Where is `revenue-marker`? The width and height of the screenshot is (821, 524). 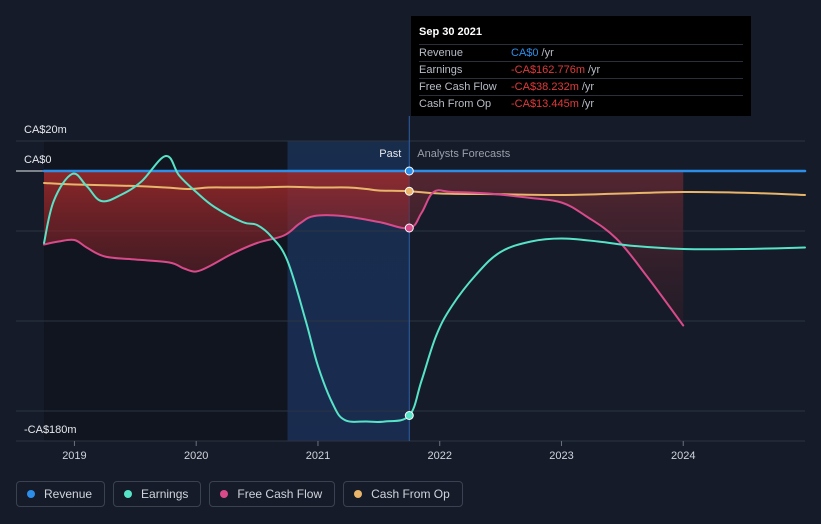 revenue-marker is located at coordinates (409, 171).